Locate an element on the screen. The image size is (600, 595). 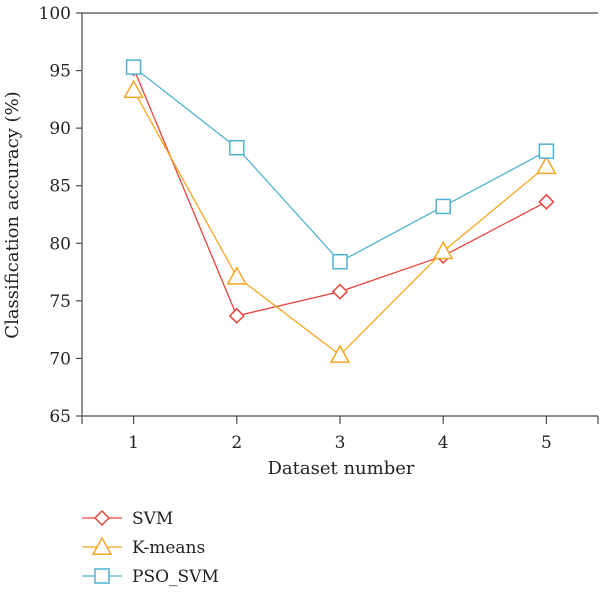
y-tick-label: 100 is located at coordinates (55, 14).